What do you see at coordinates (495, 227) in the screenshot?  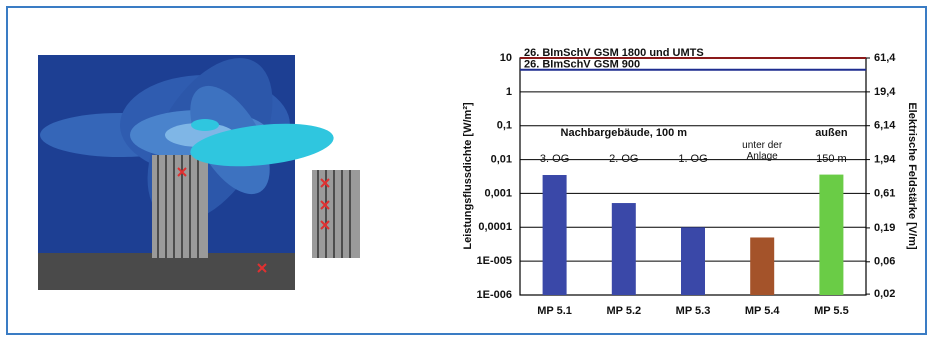 I see `y-tick-label: 0,0001` at bounding box center [495, 227].